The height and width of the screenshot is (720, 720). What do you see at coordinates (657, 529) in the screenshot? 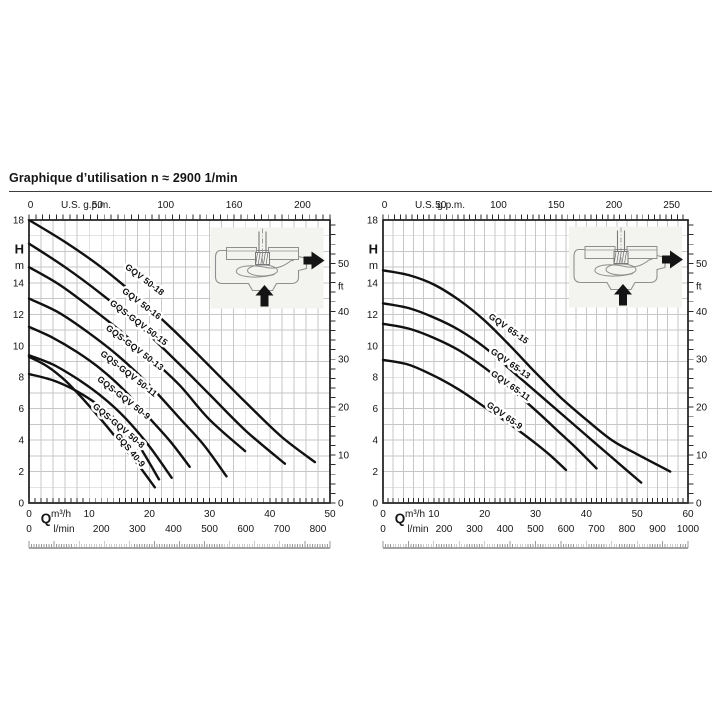
I see `lmin-tick-label: 900` at bounding box center [657, 529].